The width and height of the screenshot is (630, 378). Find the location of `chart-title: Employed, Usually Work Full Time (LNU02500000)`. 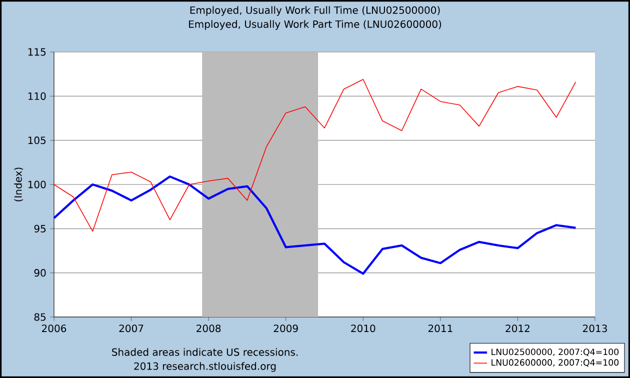

chart-title: Employed, Usually Work Full Time (LNU02500000) is located at coordinates (315, 11).